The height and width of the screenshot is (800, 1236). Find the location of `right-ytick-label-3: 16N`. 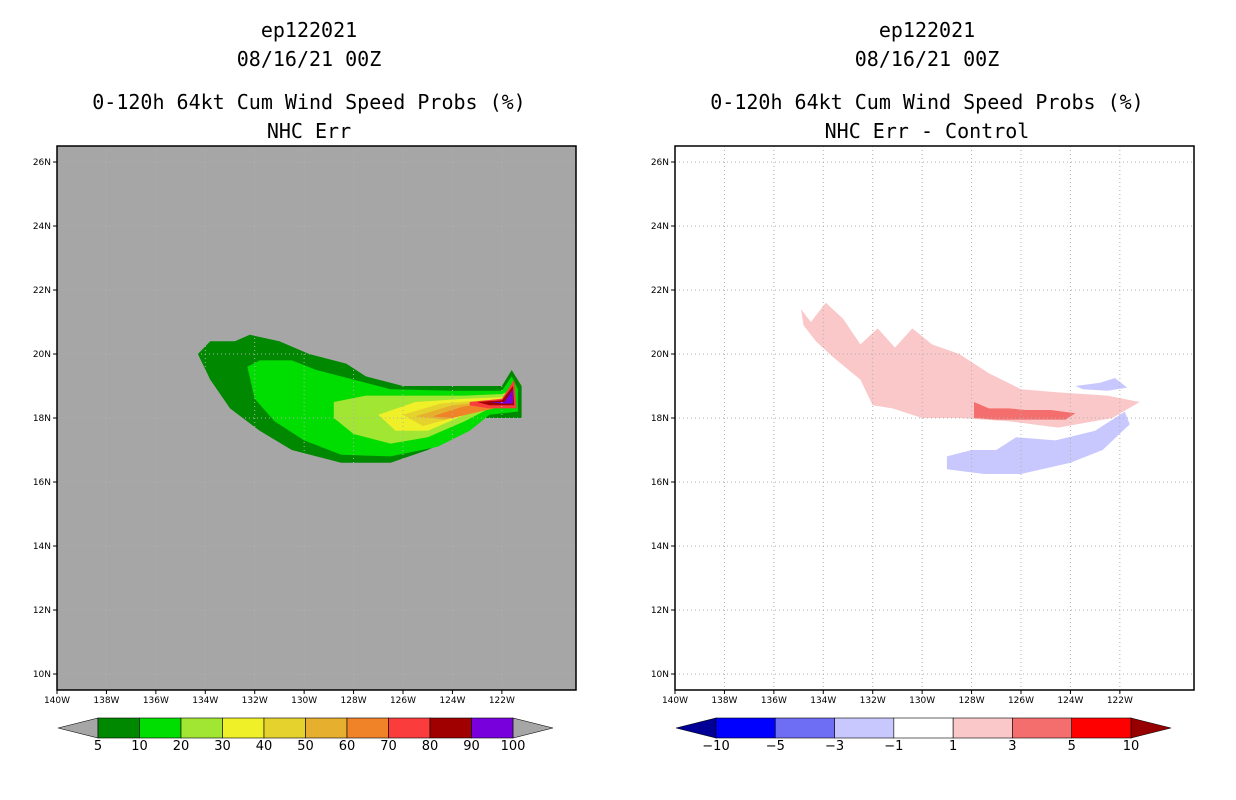

right-ytick-label-3: 16N is located at coordinates (660, 483).